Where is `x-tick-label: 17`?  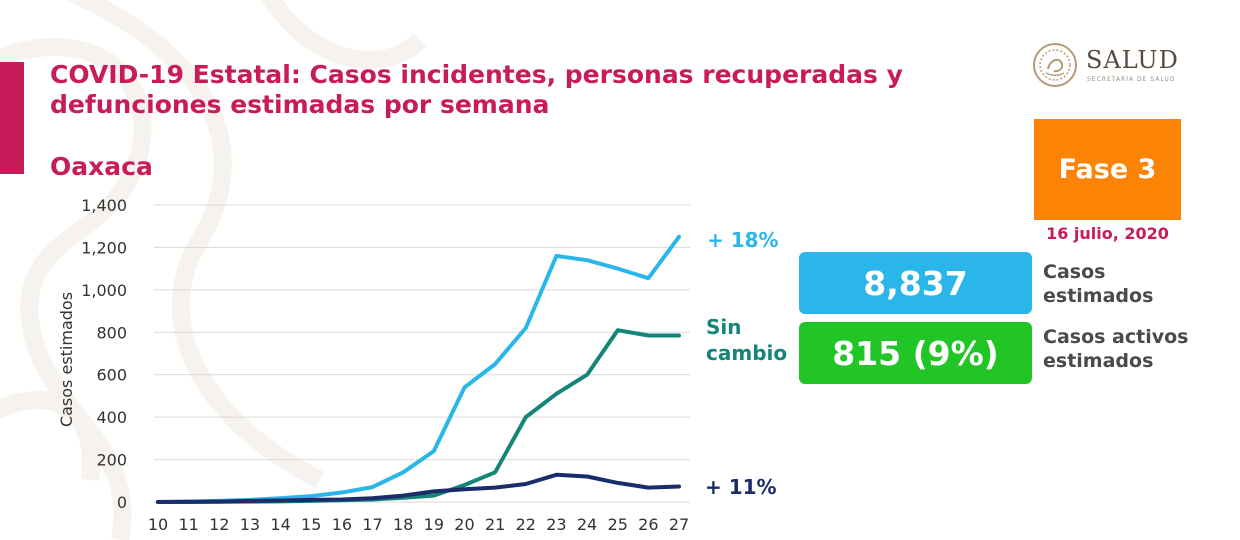 x-tick-label: 17 is located at coordinates (372, 524).